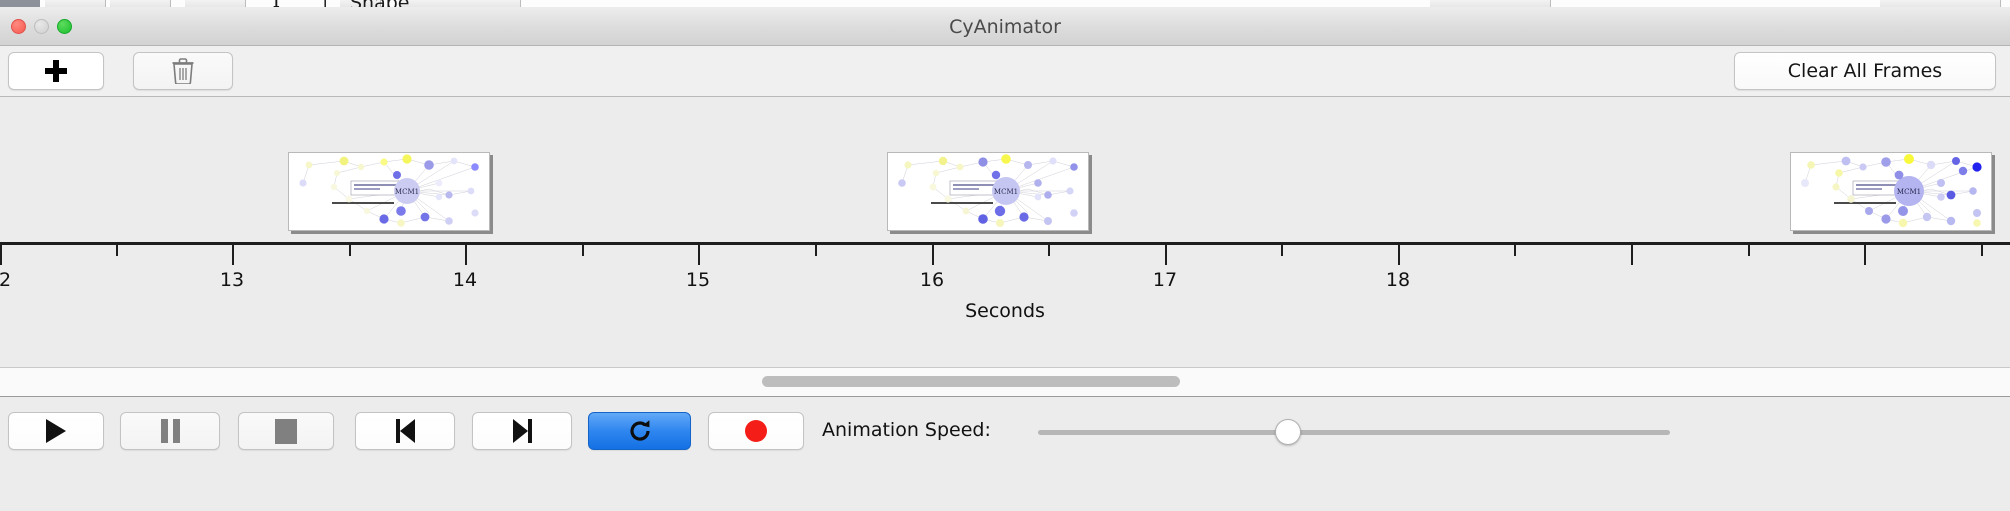 The image size is (2010, 511). I want to click on window-title: CyAnimator, so click(1005, 27).